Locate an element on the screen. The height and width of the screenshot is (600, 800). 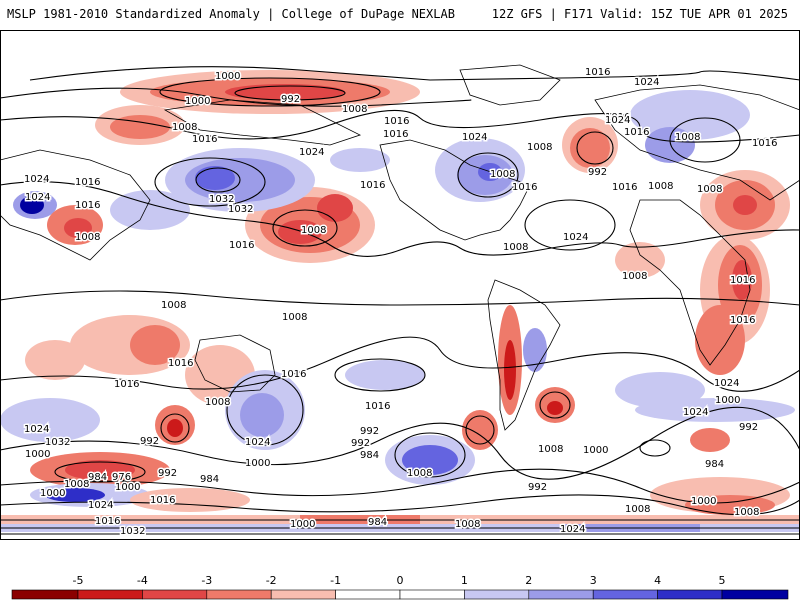
colorbar-blocks is located at coordinates (400, 594).